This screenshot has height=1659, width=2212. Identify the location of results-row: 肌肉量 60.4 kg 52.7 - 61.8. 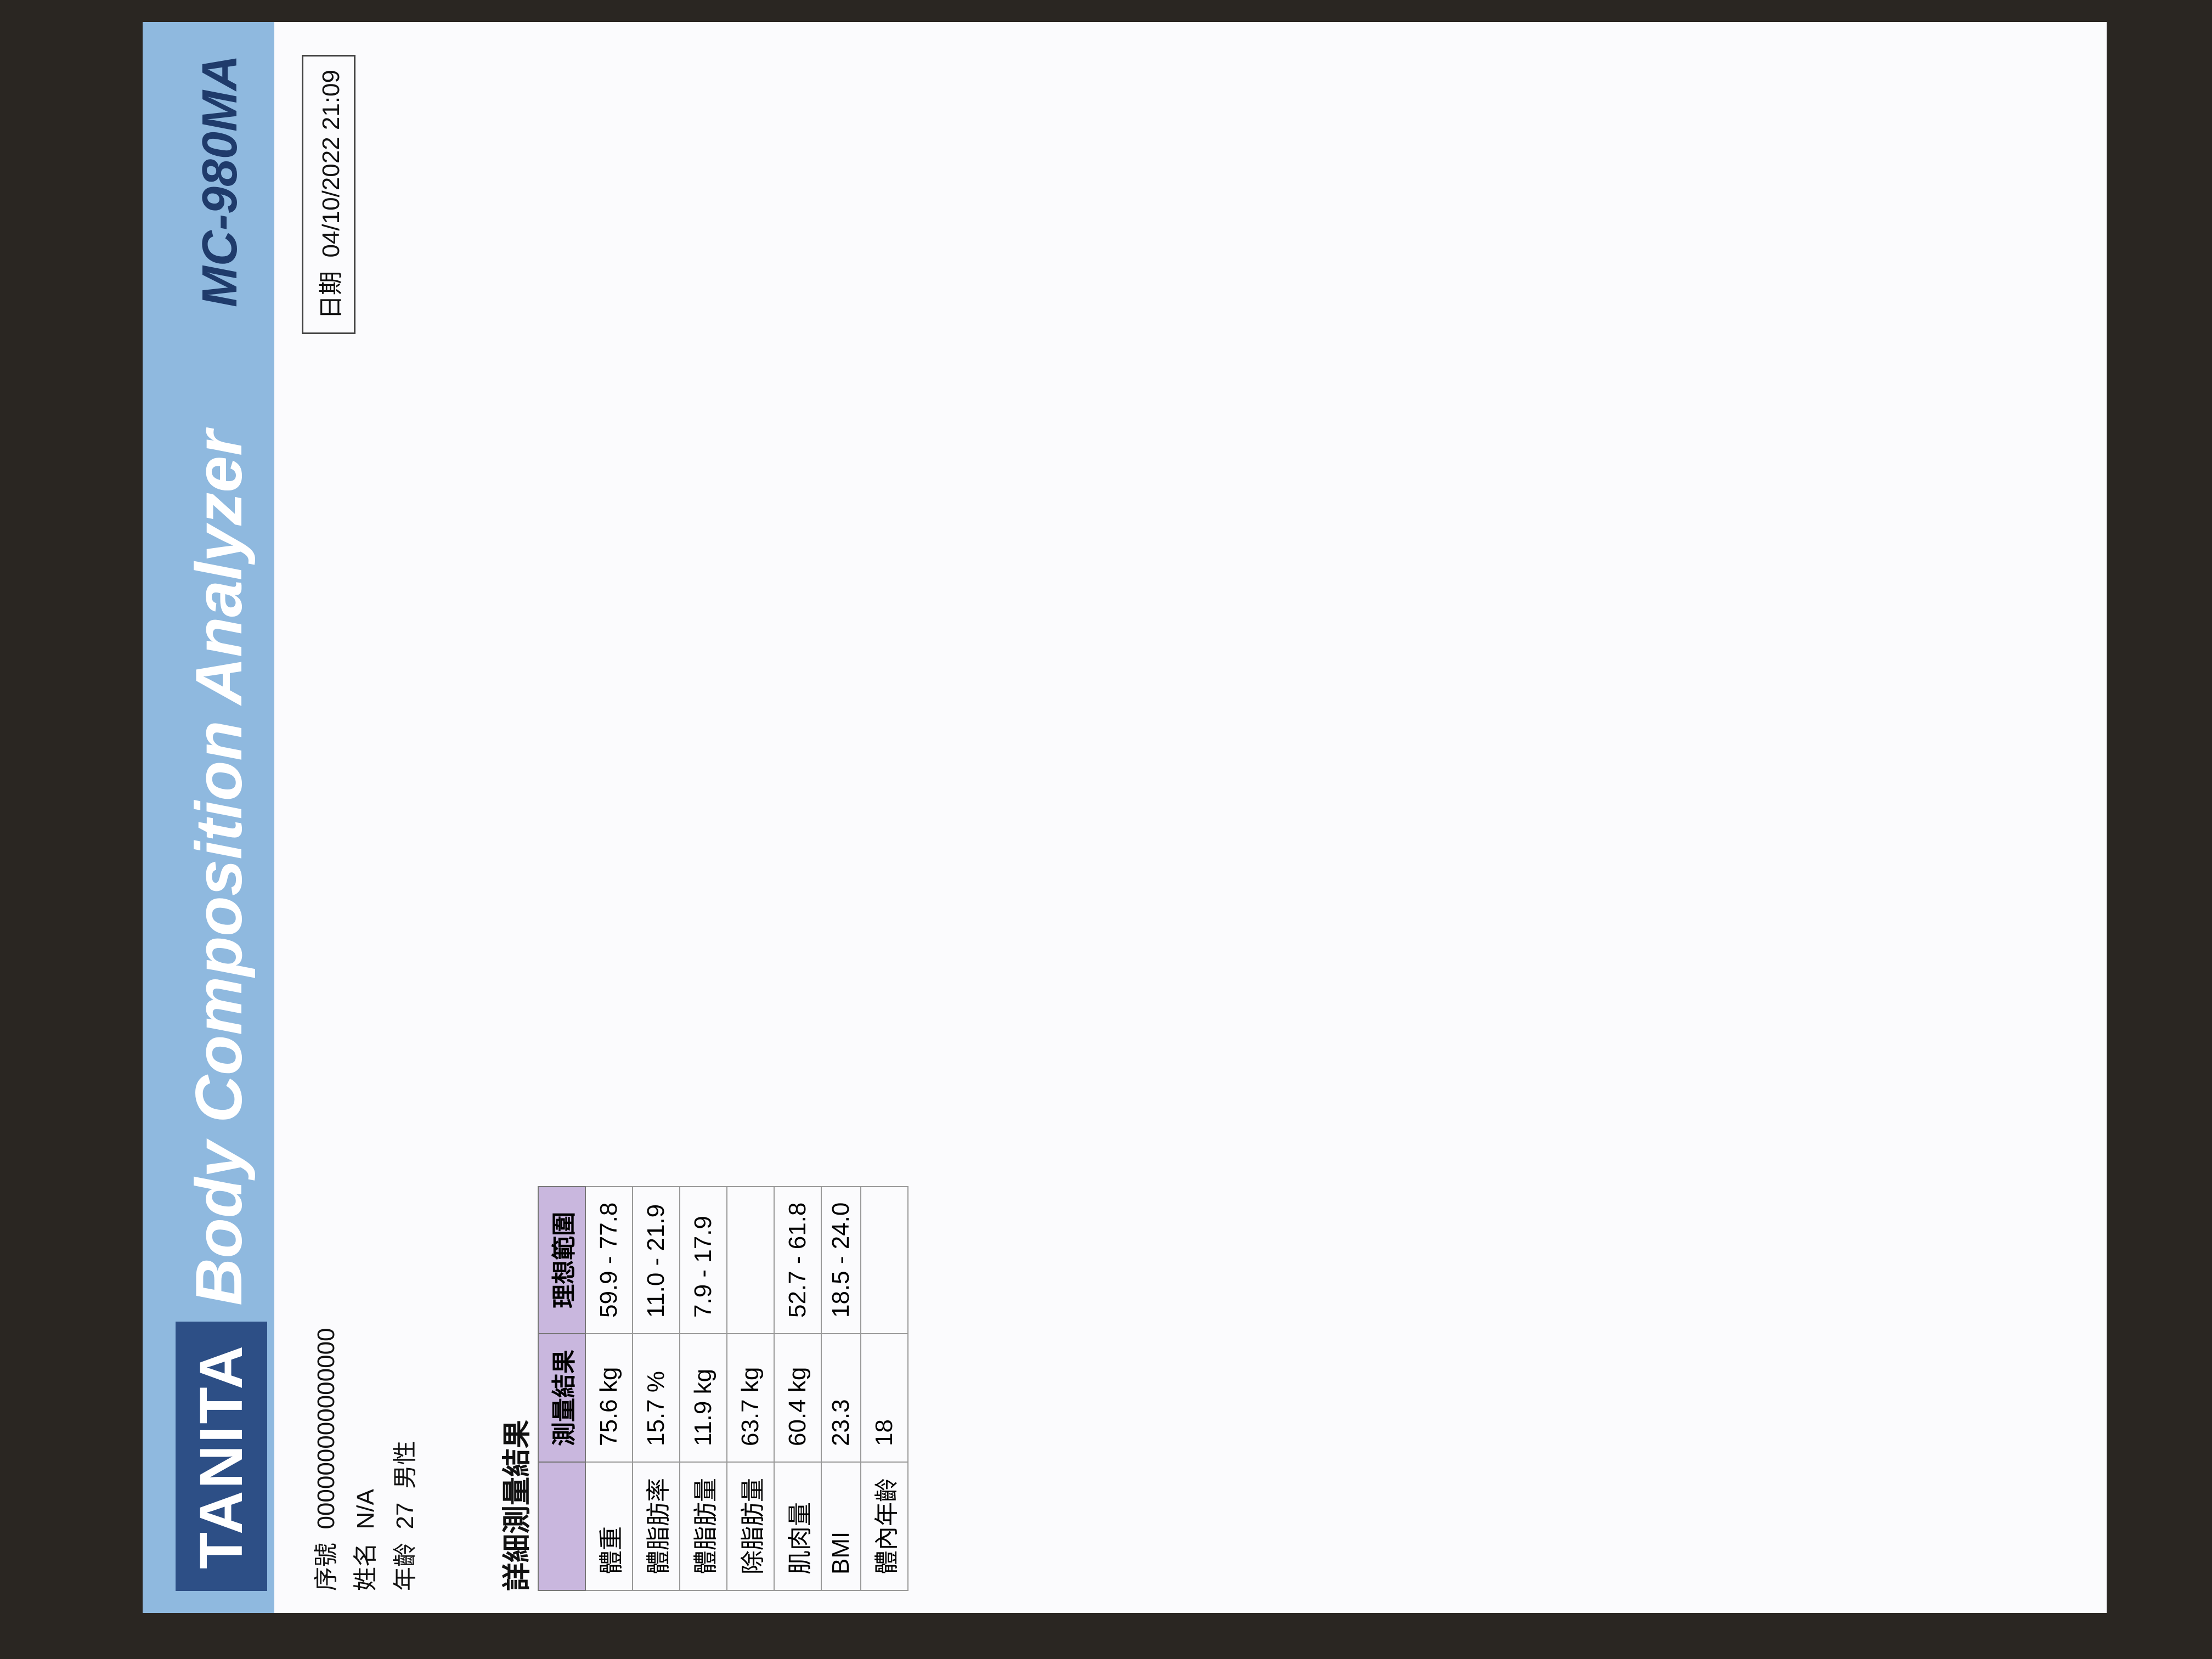
(797, 1388).